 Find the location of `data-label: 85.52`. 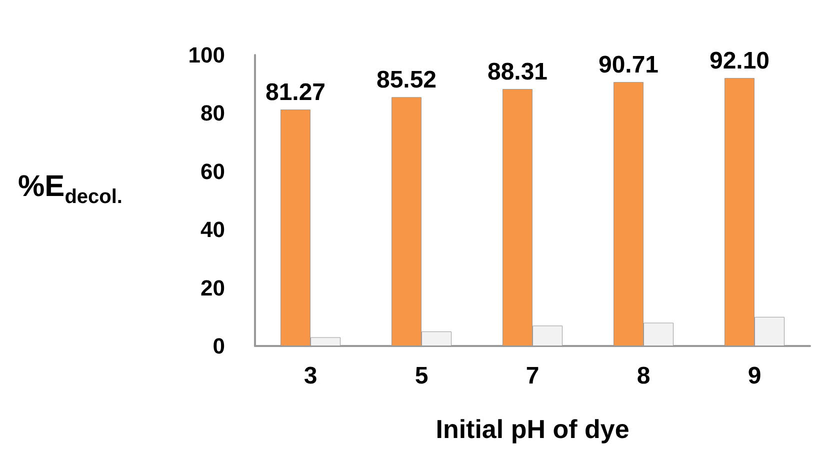

data-label: 85.52 is located at coordinates (406, 80).